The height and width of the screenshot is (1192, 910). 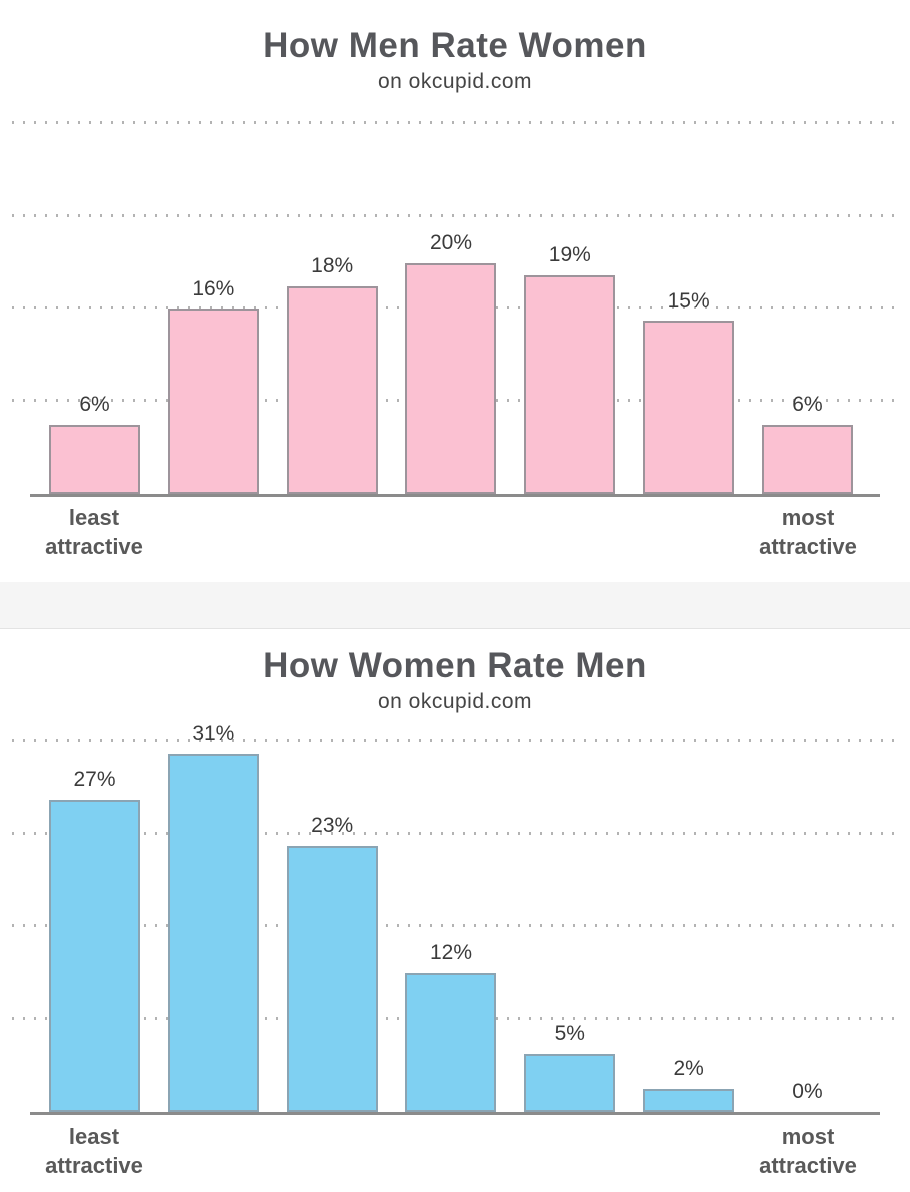 What do you see at coordinates (689, 1100) in the screenshot?
I see `bar-6-2%` at bounding box center [689, 1100].